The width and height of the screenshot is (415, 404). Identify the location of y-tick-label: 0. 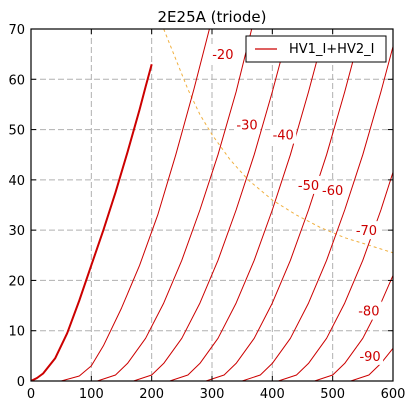
(21, 382).